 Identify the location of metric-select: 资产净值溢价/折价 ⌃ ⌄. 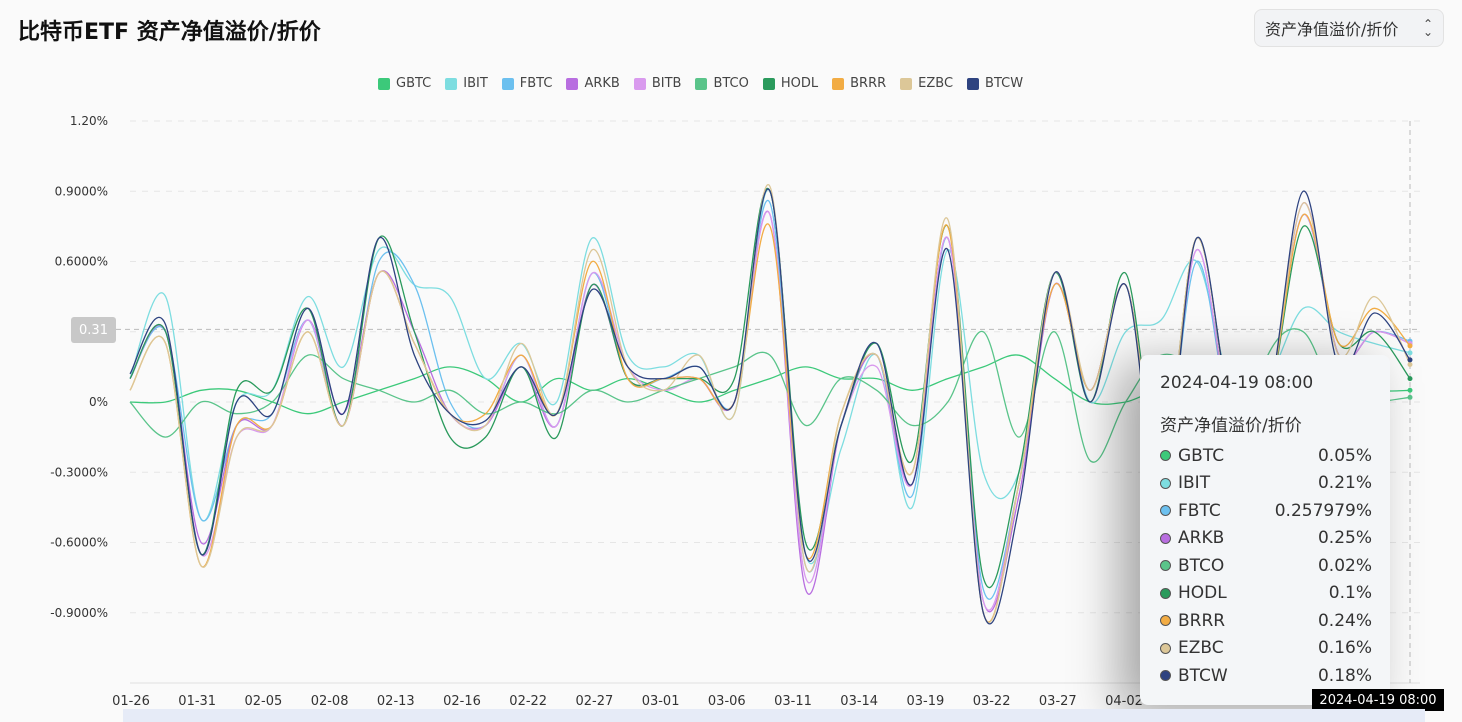
(1349, 28).